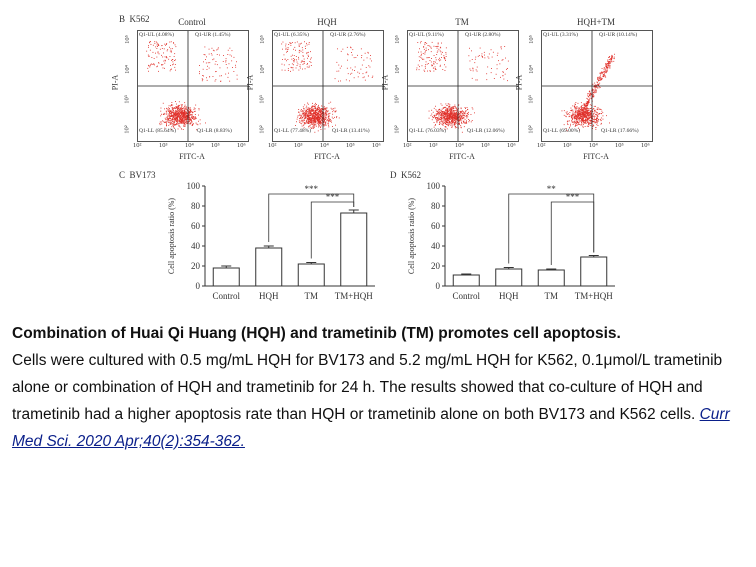 The width and height of the screenshot is (756, 567). What do you see at coordinates (436, 266) in the screenshot?
I see `y-tick-label: 20` at bounding box center [436, 266].